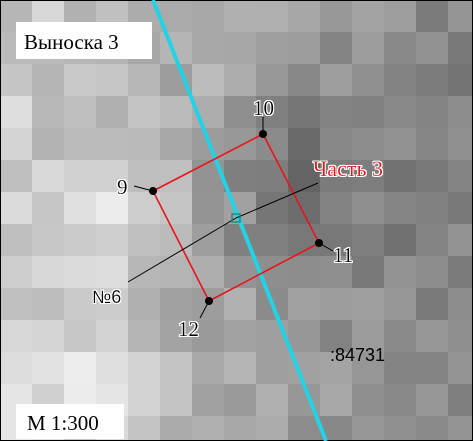  Describe the element at coordinates (357, 355) in the screenshot. I see `cadastral-number: :84731` at that location.